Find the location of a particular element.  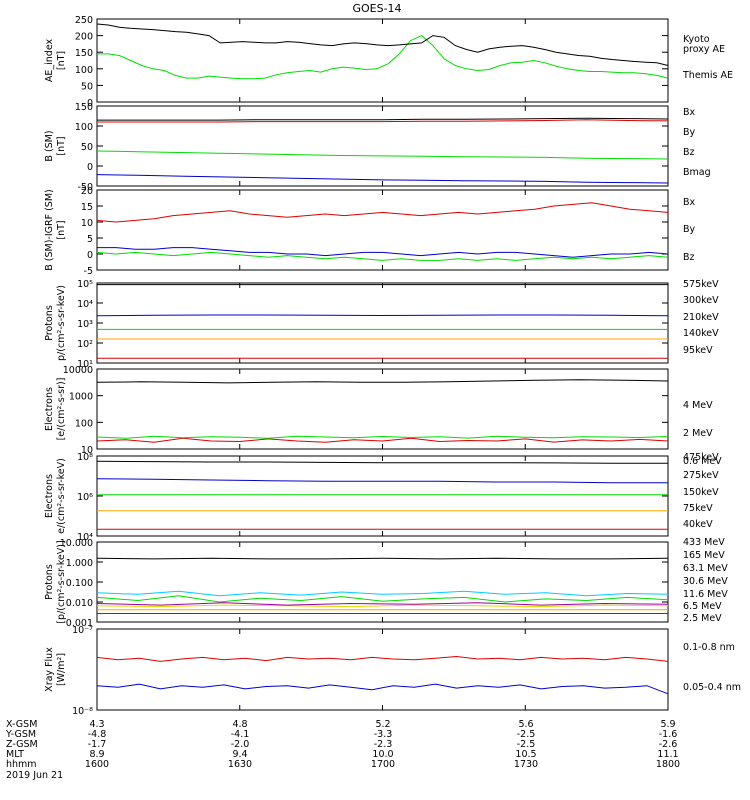

y-axis-label: B (SM)-IGRF (SM) is located at coordinates (49, 230).